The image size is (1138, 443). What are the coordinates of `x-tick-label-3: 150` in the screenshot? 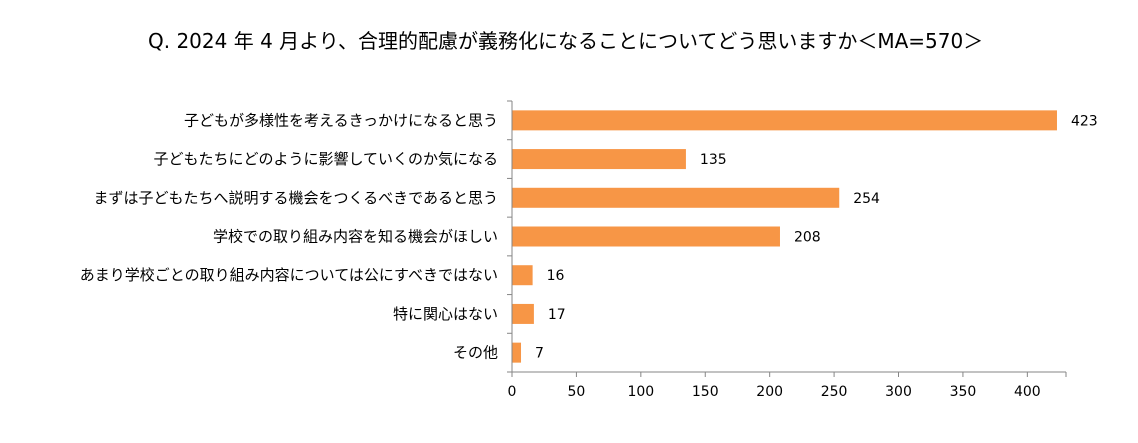 It's located at (705, 392).